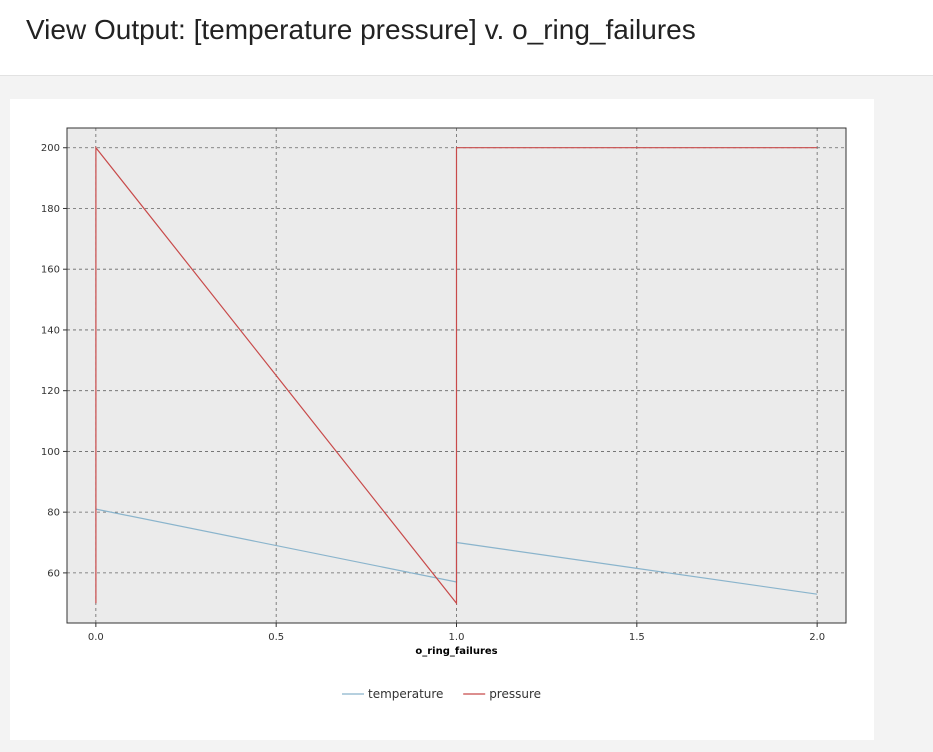 The image size is (933, 752). Describe the element at coordinates (50, 209) in the screenshot. I see `y-tick-label: 180` at that location.